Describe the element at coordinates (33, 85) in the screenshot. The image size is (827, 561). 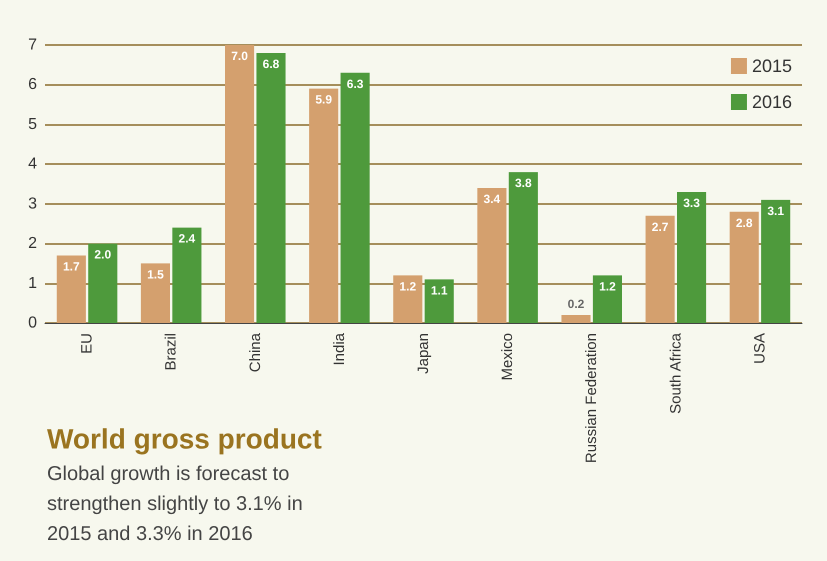
I see `y-tick-label: 6` at that location.